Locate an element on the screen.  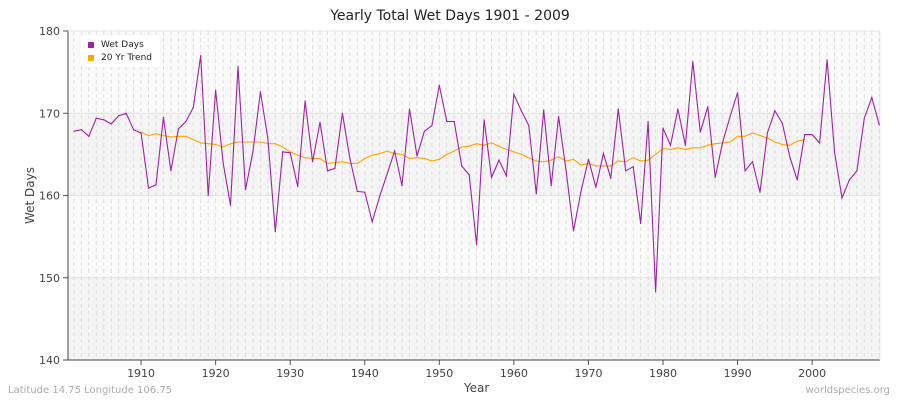
x-tick-label: 2000 is located at coordinates (812, 373).